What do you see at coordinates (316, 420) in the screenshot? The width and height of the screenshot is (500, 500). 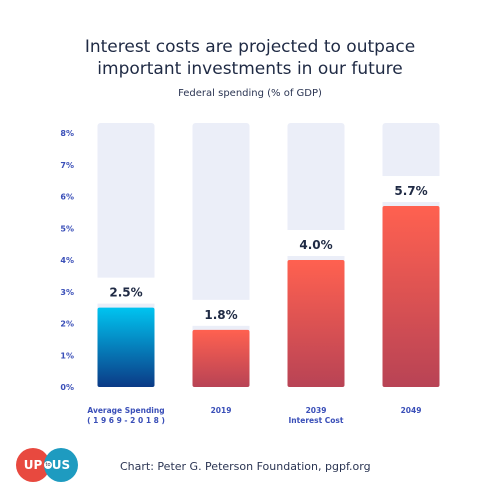 I see `x-category-label: Interest Cost` at bounding box center [316, 420].